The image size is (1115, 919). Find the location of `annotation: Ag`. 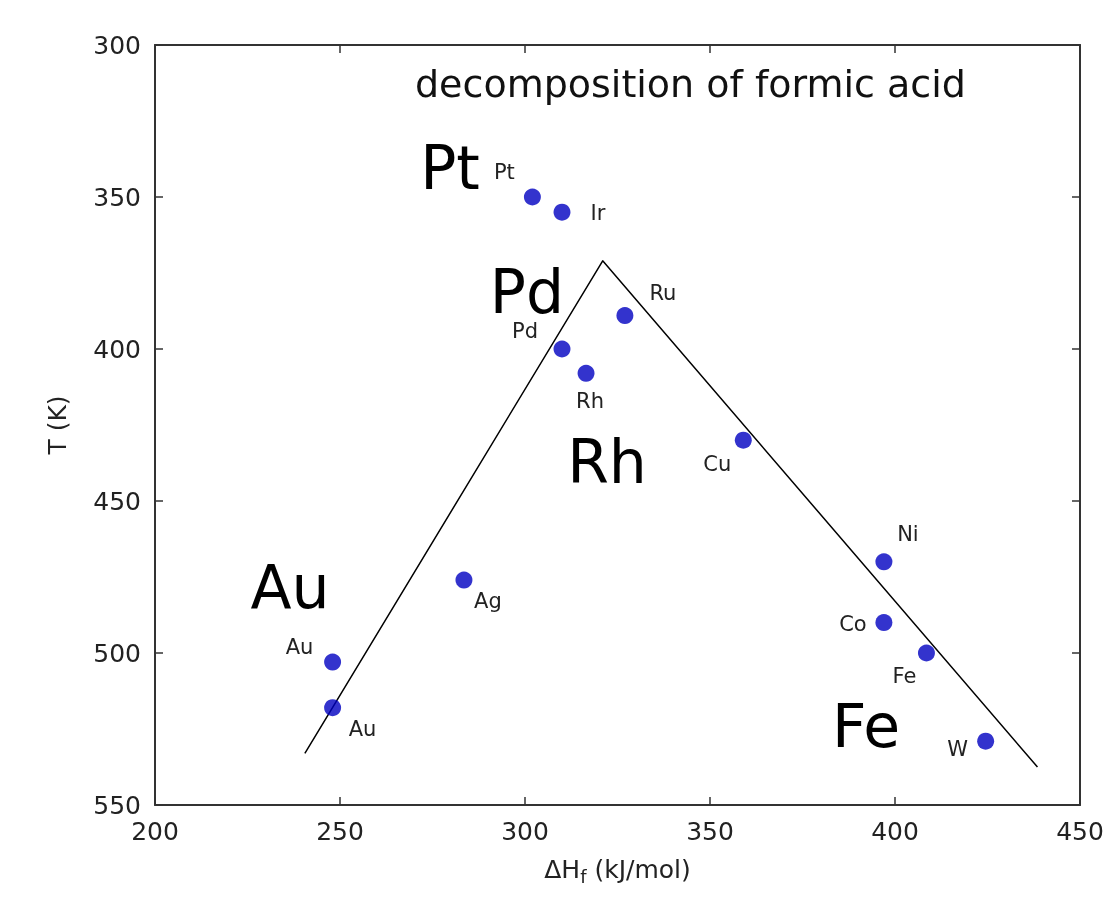

annotation: Ag is located at coordinates (488, 601).